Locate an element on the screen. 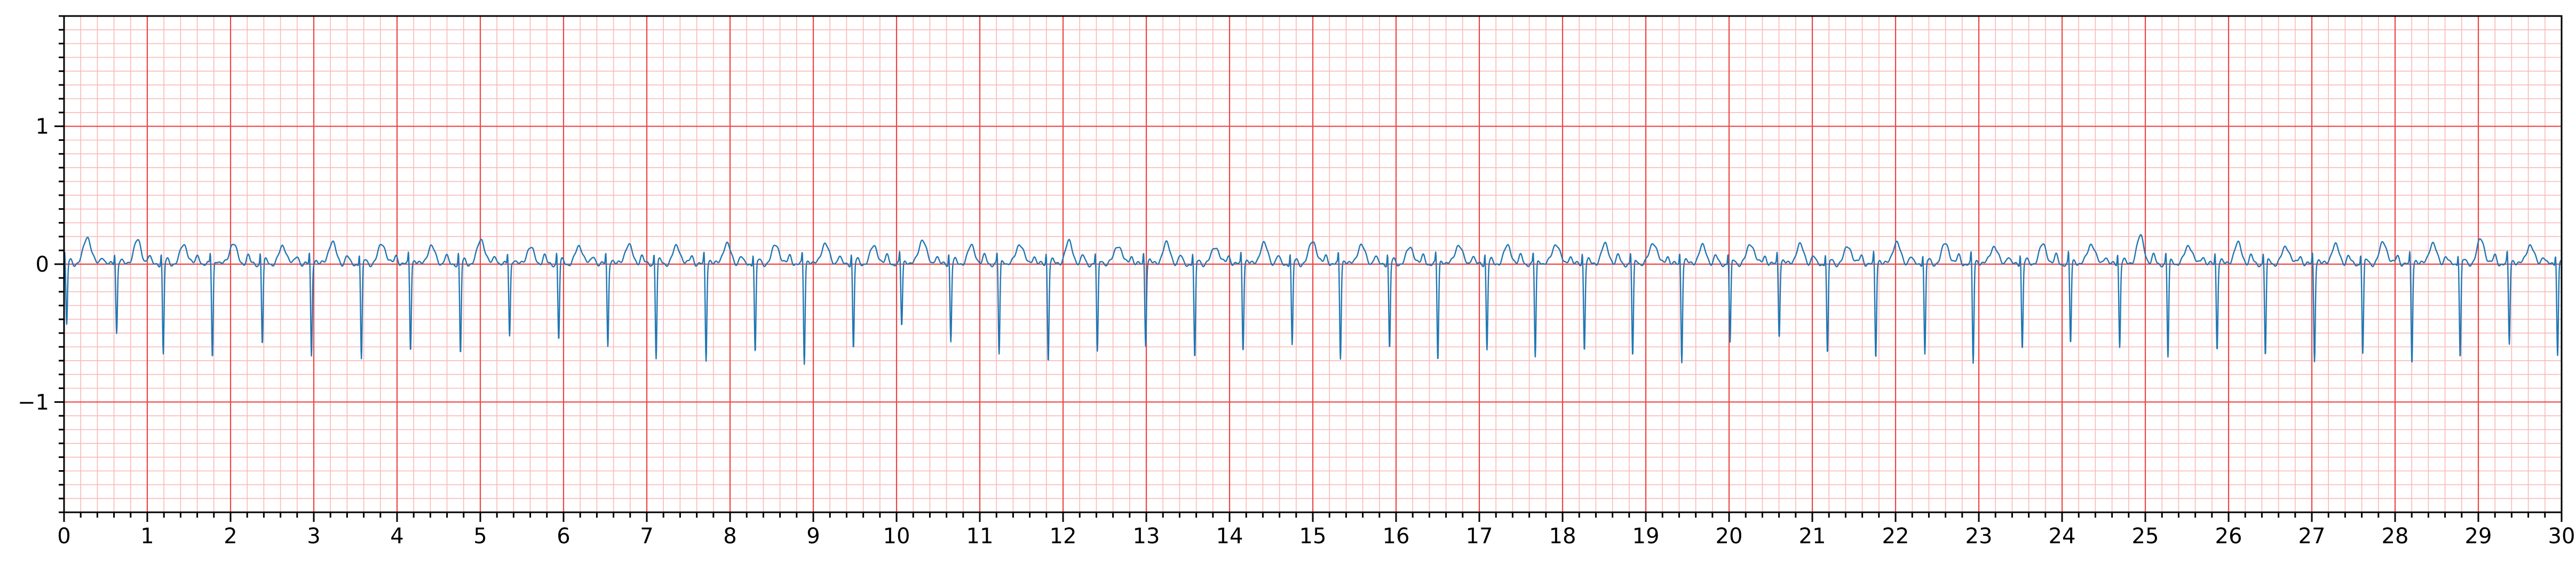  x-tick-label: 4 is located at coordinates (396, 536).